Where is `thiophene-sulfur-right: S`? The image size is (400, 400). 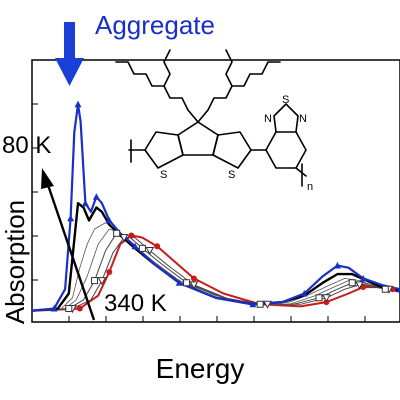 thiophene-sulfur-right: S is located at coordinates (231, 175).